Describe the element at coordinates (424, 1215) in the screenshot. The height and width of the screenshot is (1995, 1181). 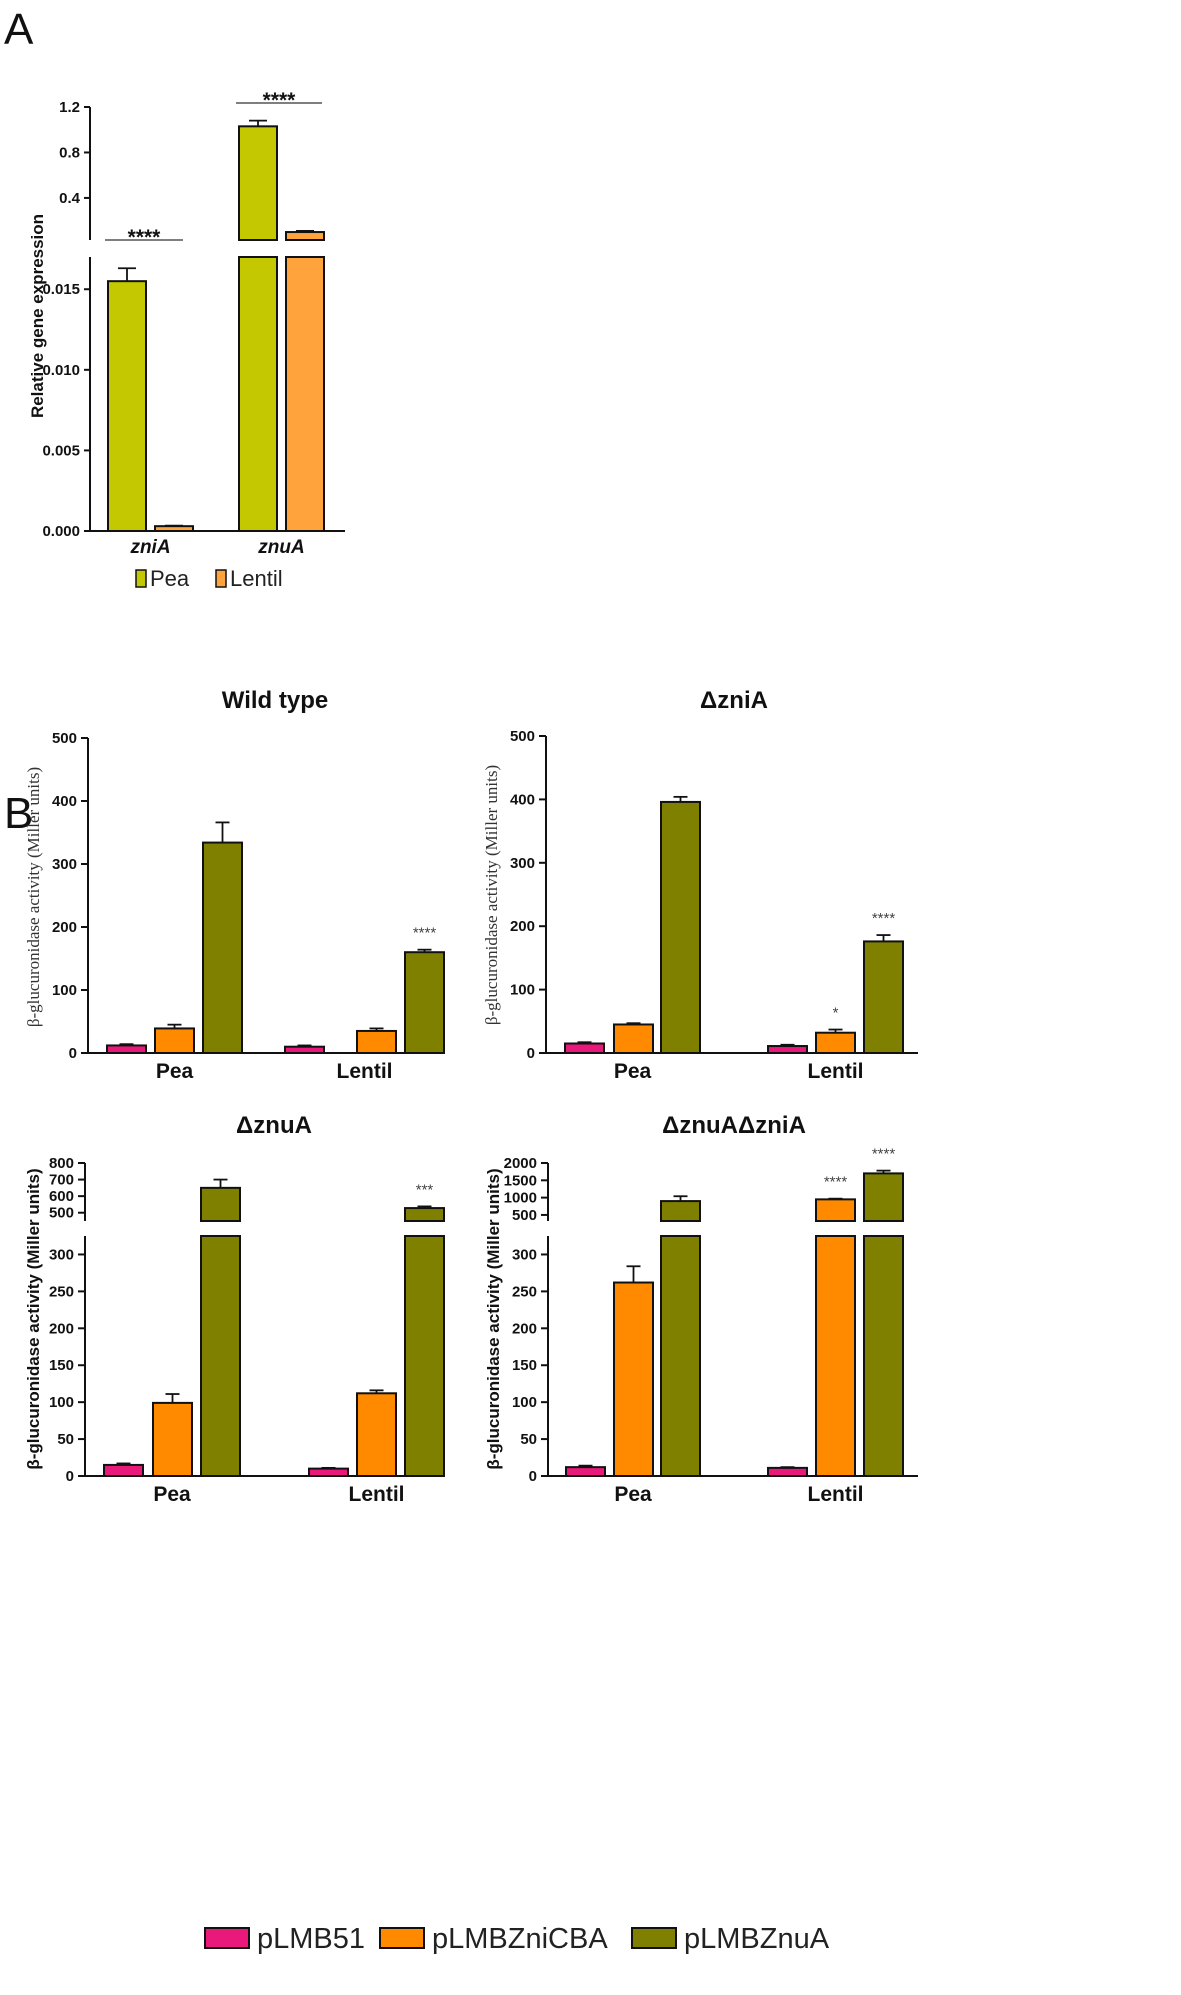
I see `panelB3-bar-lentil-plmbznua-upper` at that location.